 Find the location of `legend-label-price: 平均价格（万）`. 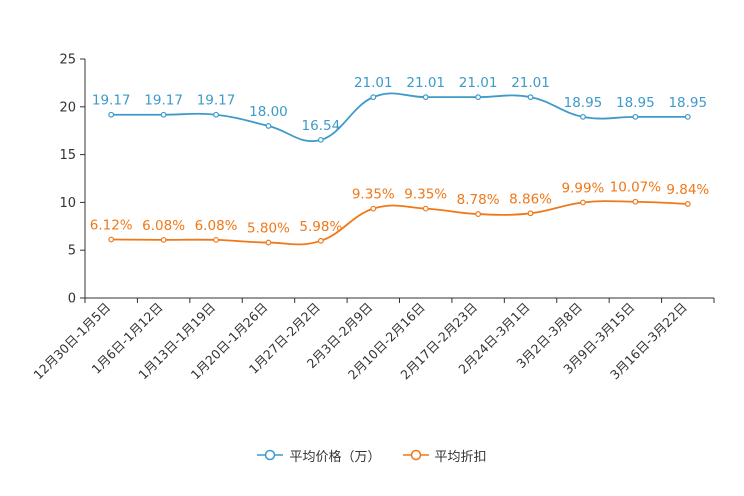

legend-label-price: 平均价格（万） is located at coordinates (335, 457).